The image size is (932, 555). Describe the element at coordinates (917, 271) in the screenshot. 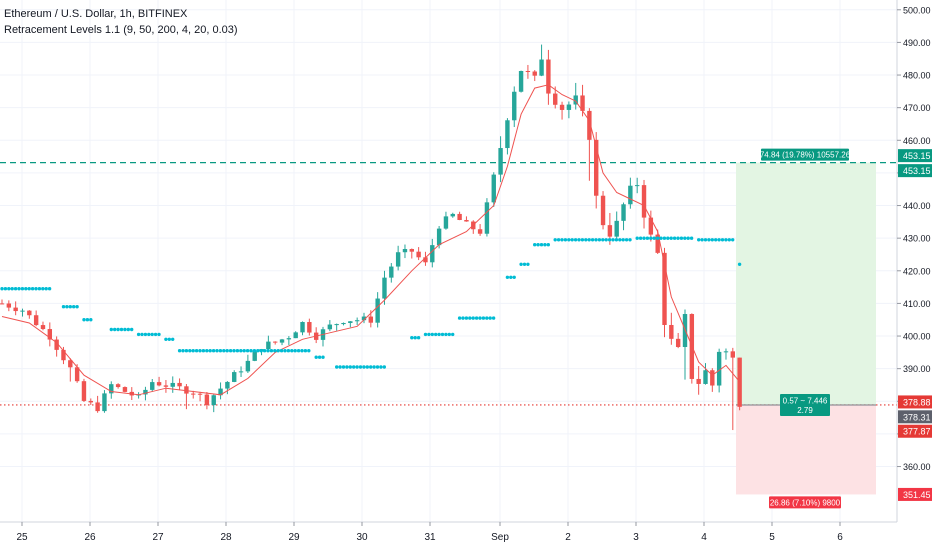

I see `price-tick-label: 420.00` at that location.